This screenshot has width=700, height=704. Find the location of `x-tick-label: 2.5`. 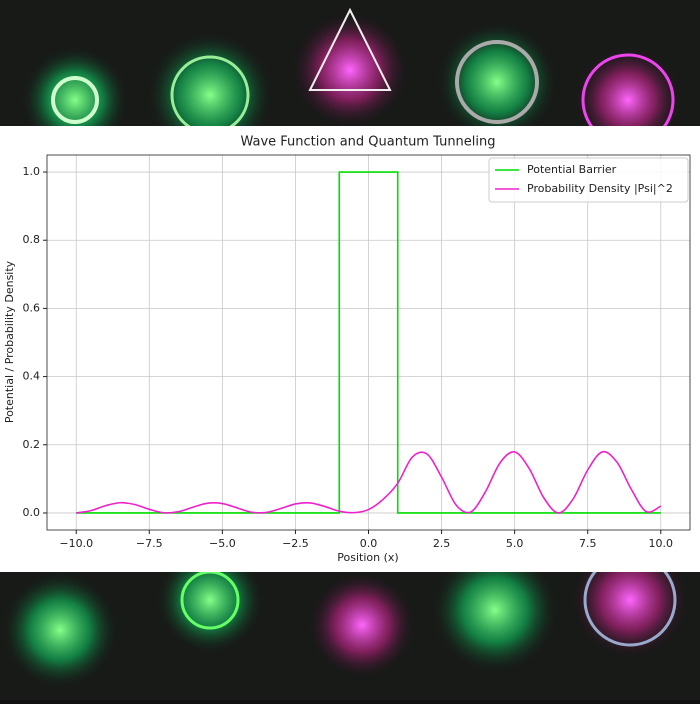

x-tick-label: 2.5 is located at coordinates (442, 543).